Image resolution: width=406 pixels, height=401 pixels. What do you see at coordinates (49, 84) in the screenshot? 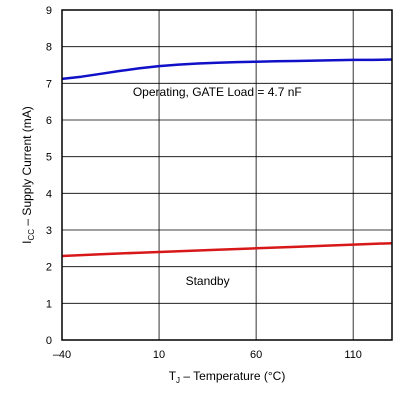
I see `y-tick-label: 7` at bounding box center [49, 84].